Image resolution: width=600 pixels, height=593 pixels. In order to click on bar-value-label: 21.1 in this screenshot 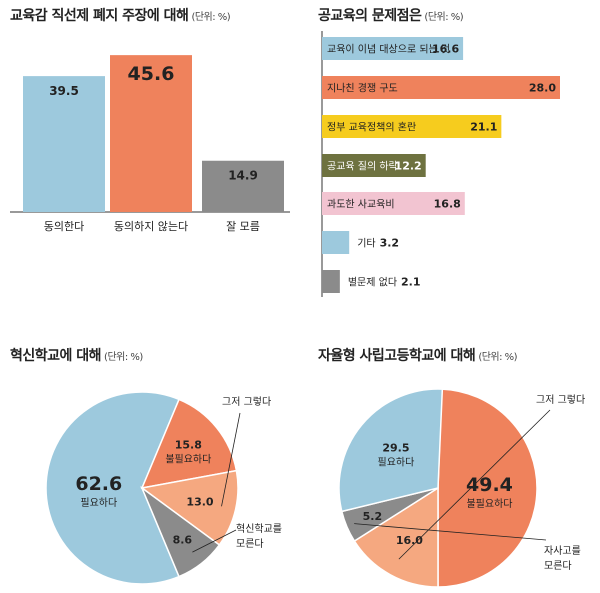, I will do `click(483, 127)`.